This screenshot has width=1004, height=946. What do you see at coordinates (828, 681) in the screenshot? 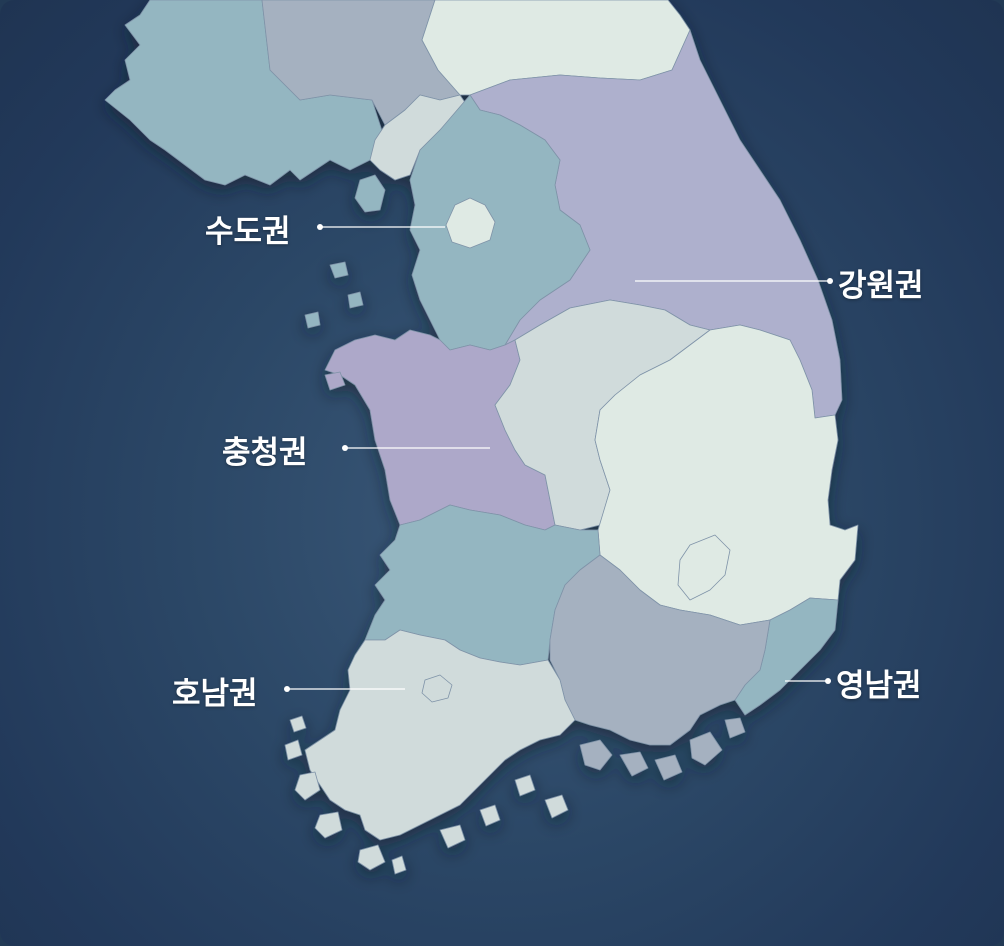
I see `leader-dot-yeongnam` at bounding box center [828, 681].